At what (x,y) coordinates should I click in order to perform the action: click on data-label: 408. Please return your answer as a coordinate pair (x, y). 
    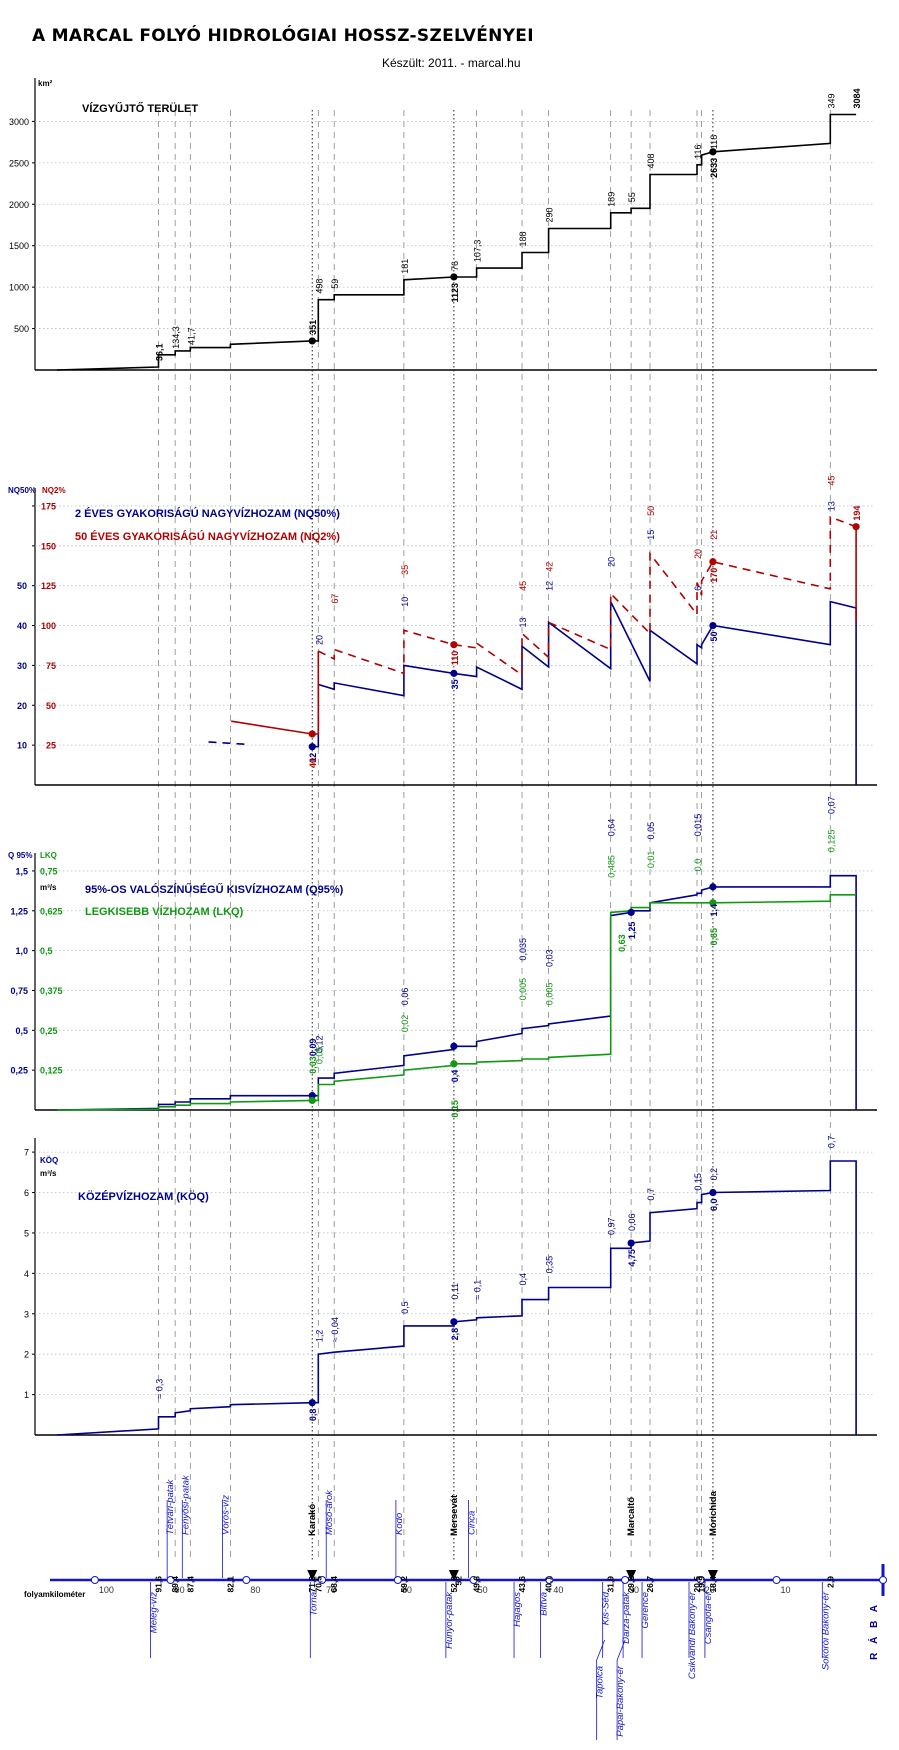
    Looking at the image, I should click on (651, 160).